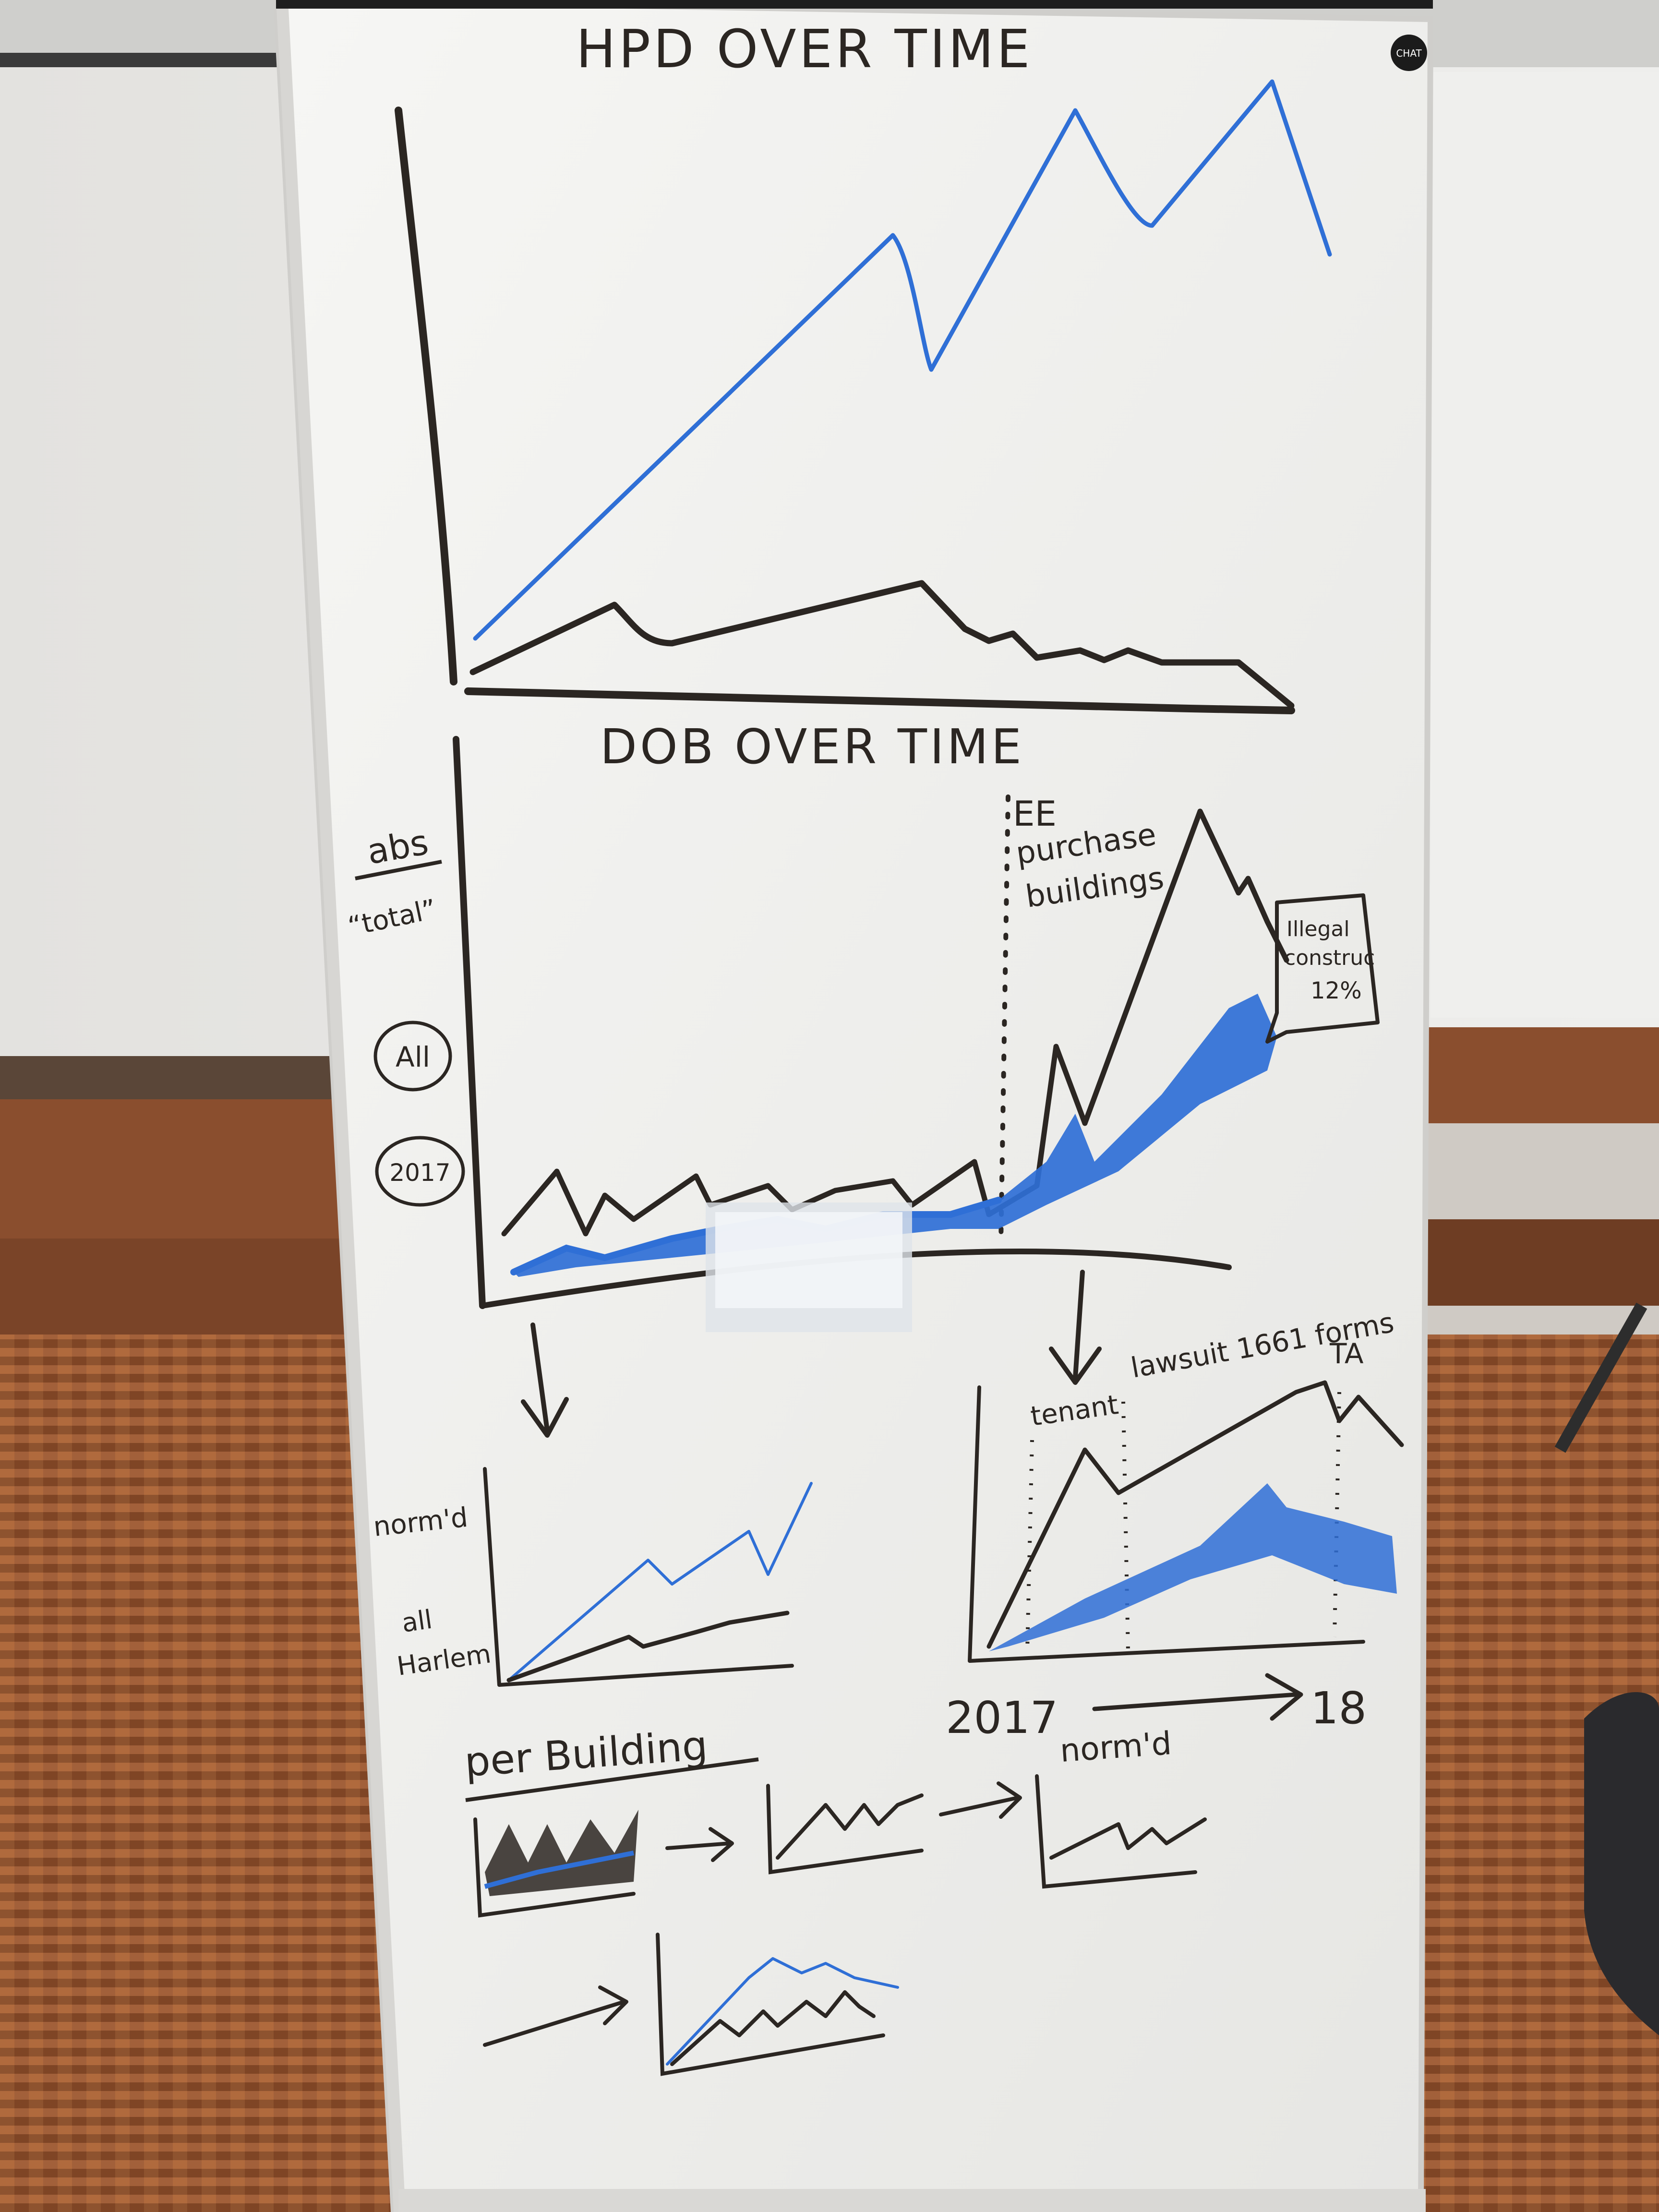  I want to click on ceiling-beam, so click(149, 60).